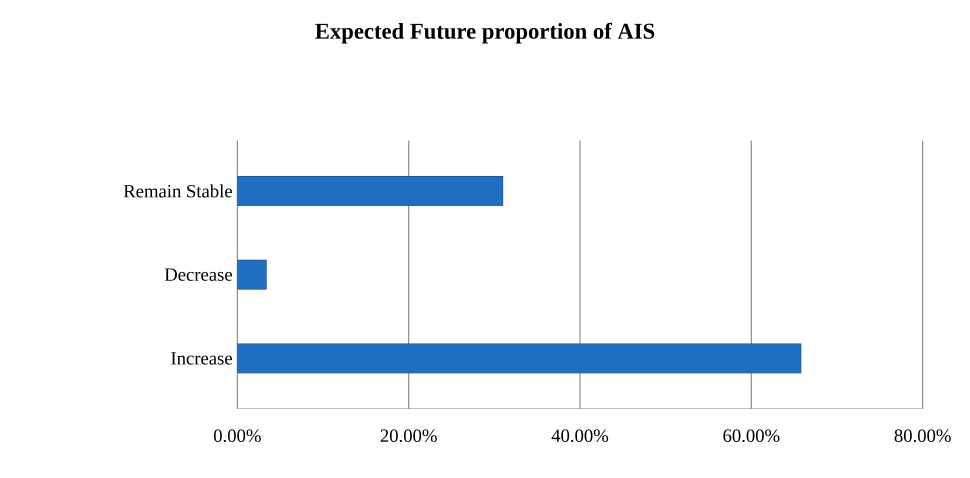 The width and height of the screenshot is (970, 478). What do you see at coordinates (580, 435) in the screenshot?
I see `x-tick-label: 40.00%` at bounding box center [580, 435].